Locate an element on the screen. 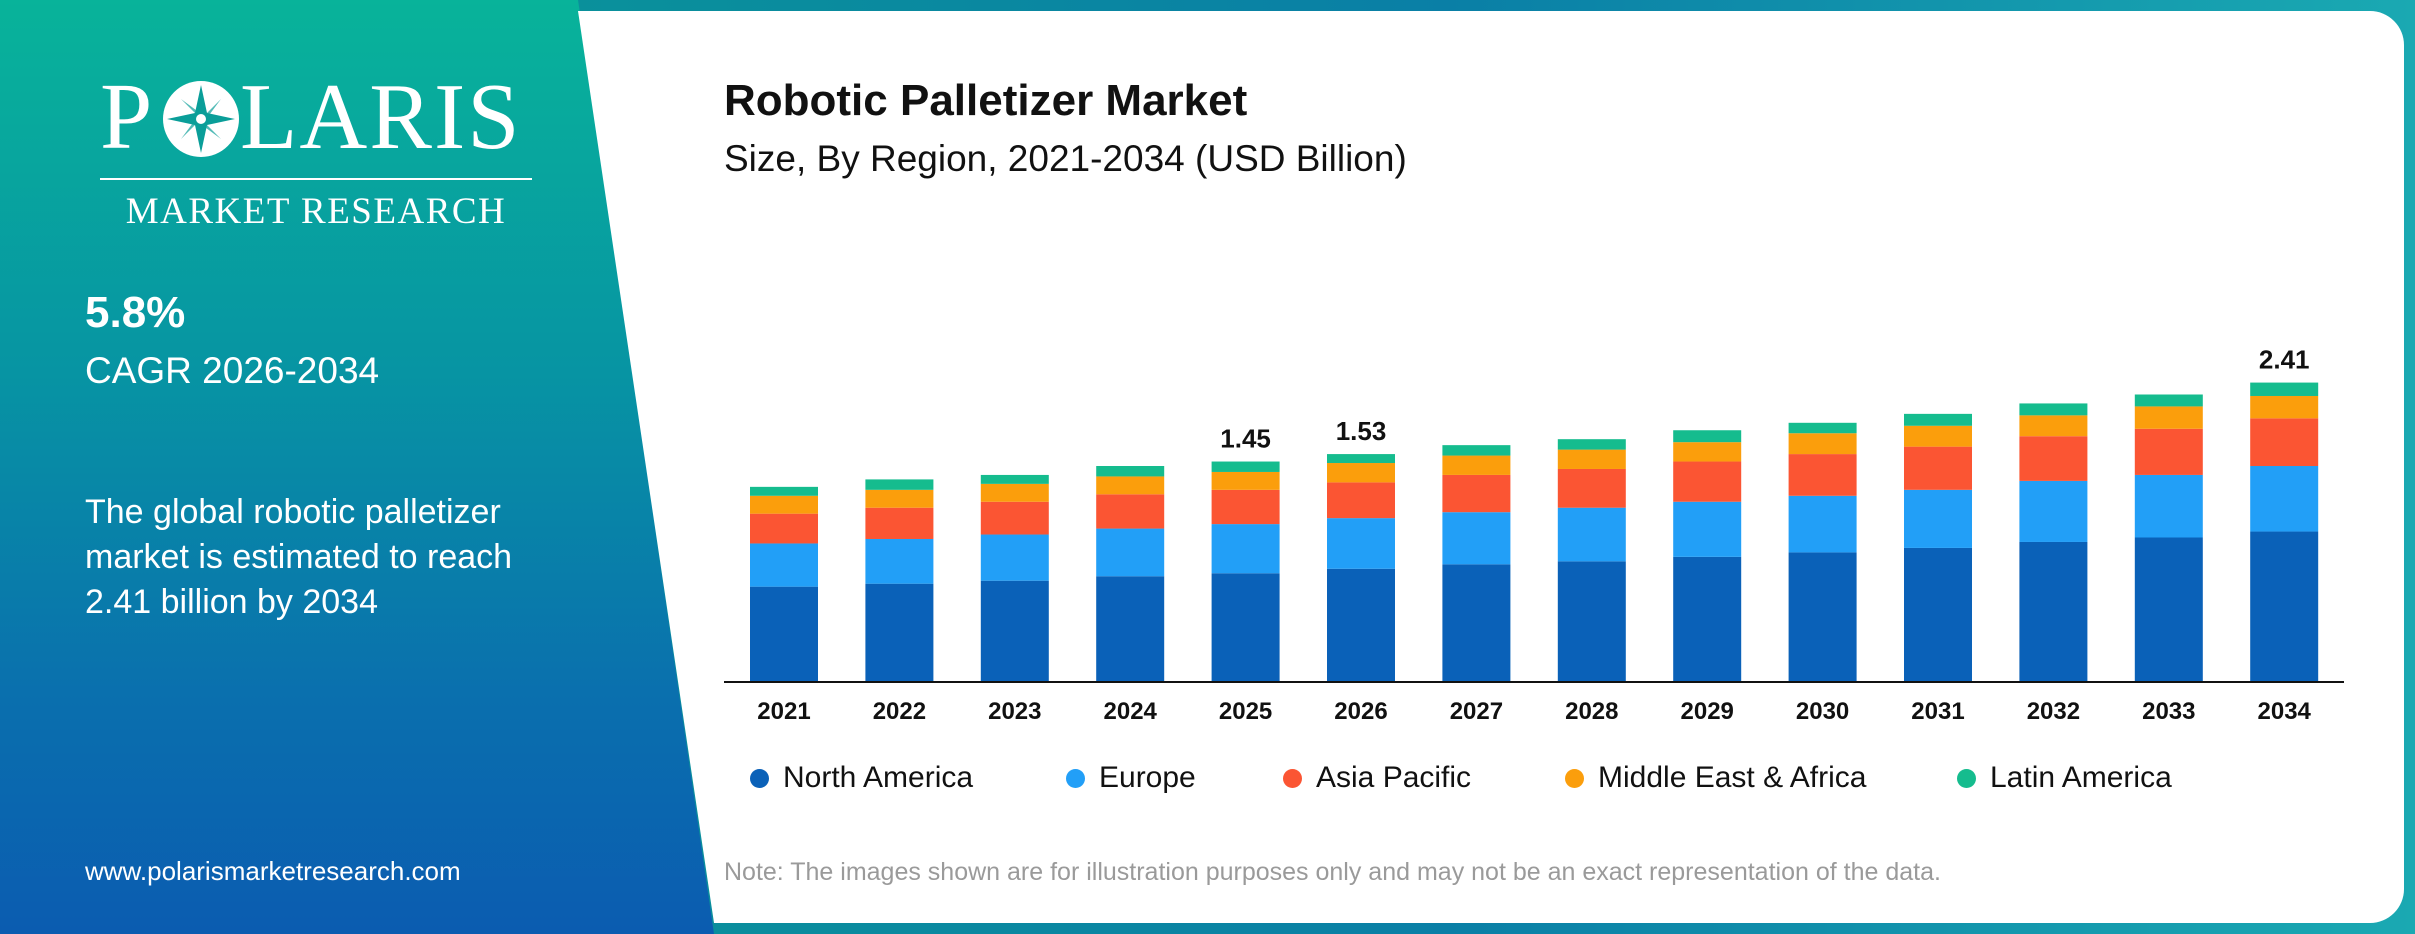 The image size is (2415, 934). legend-label: Middle East & Africa is located at coordinates (1732, 777).